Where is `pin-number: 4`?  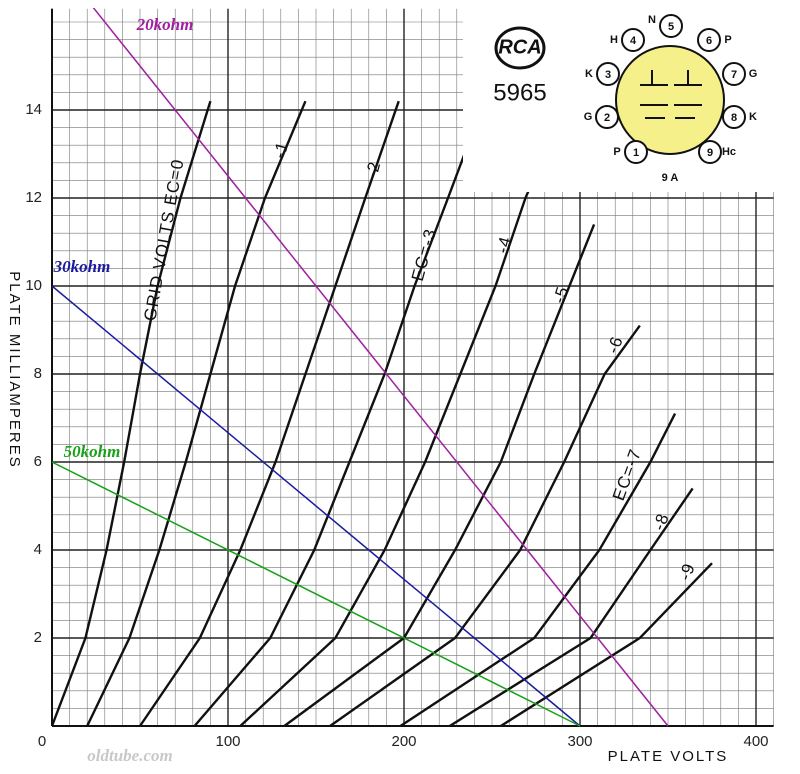 pin-number: 4 is located at coordinates (633, 41).